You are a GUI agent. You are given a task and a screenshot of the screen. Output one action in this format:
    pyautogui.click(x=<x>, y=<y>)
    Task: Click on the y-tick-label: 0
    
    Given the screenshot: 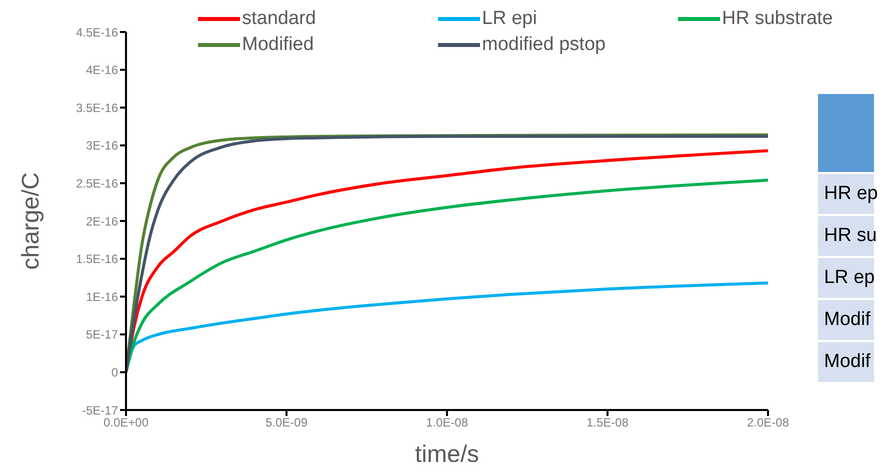 What is the action you would take?
    pyautogui.click(x=114, y=372)
    